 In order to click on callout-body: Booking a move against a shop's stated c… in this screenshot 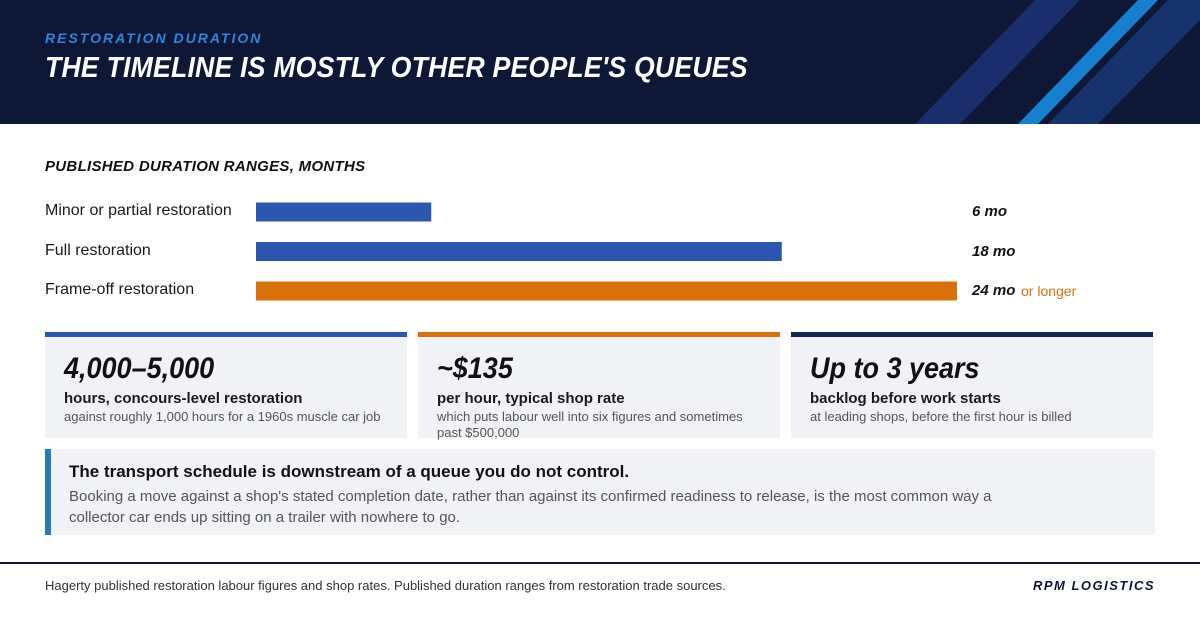, I will do `click(530, 507)`.